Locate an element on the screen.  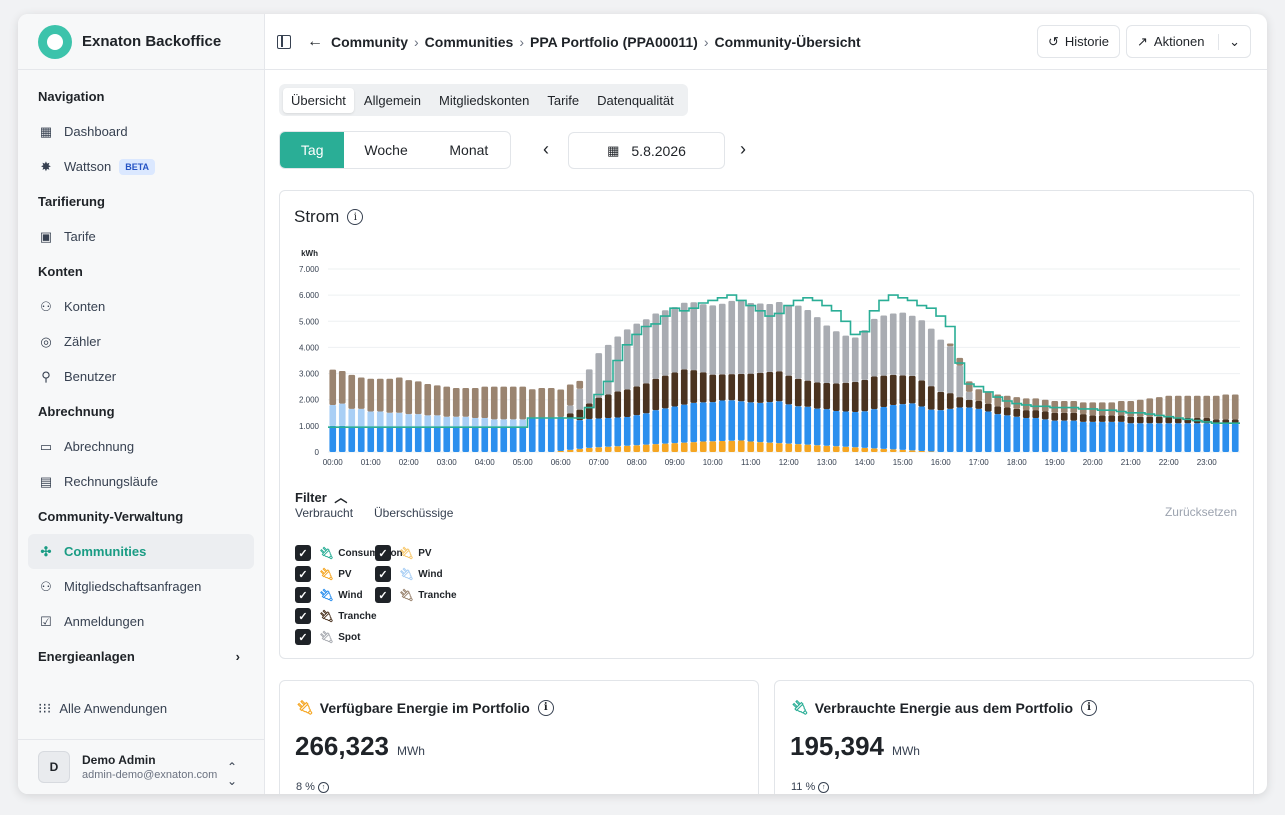
sidebar-item-dashboard: ▦ Dashboard is located at coordinates (141, 131).